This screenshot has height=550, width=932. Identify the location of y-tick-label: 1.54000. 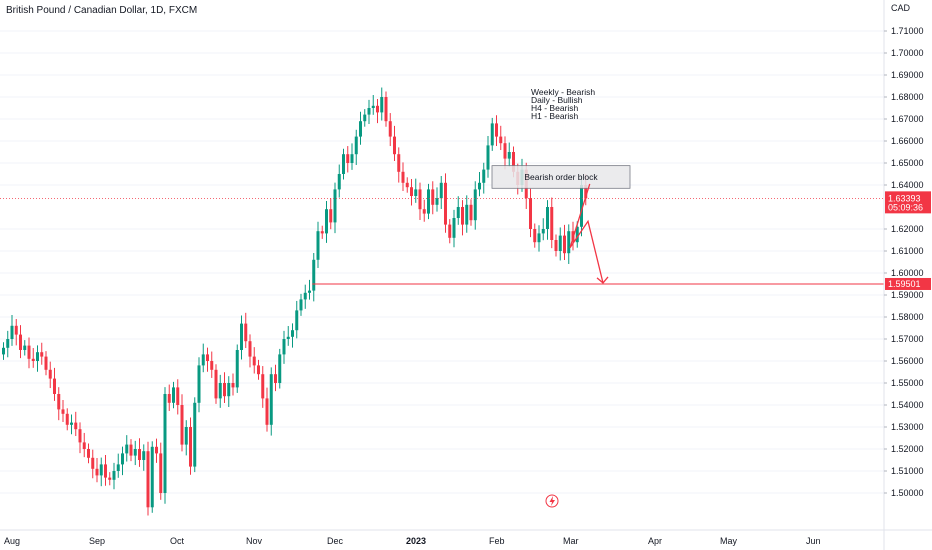
(907, 405).